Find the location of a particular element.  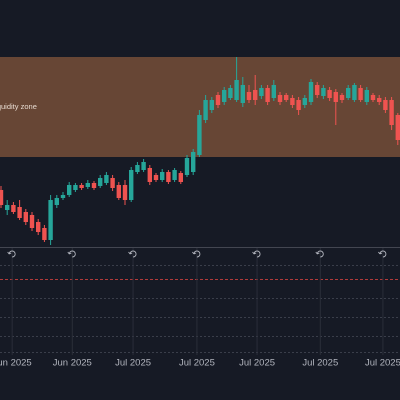

zone-label: Liquidity zone is located at coordinates (18, 106).